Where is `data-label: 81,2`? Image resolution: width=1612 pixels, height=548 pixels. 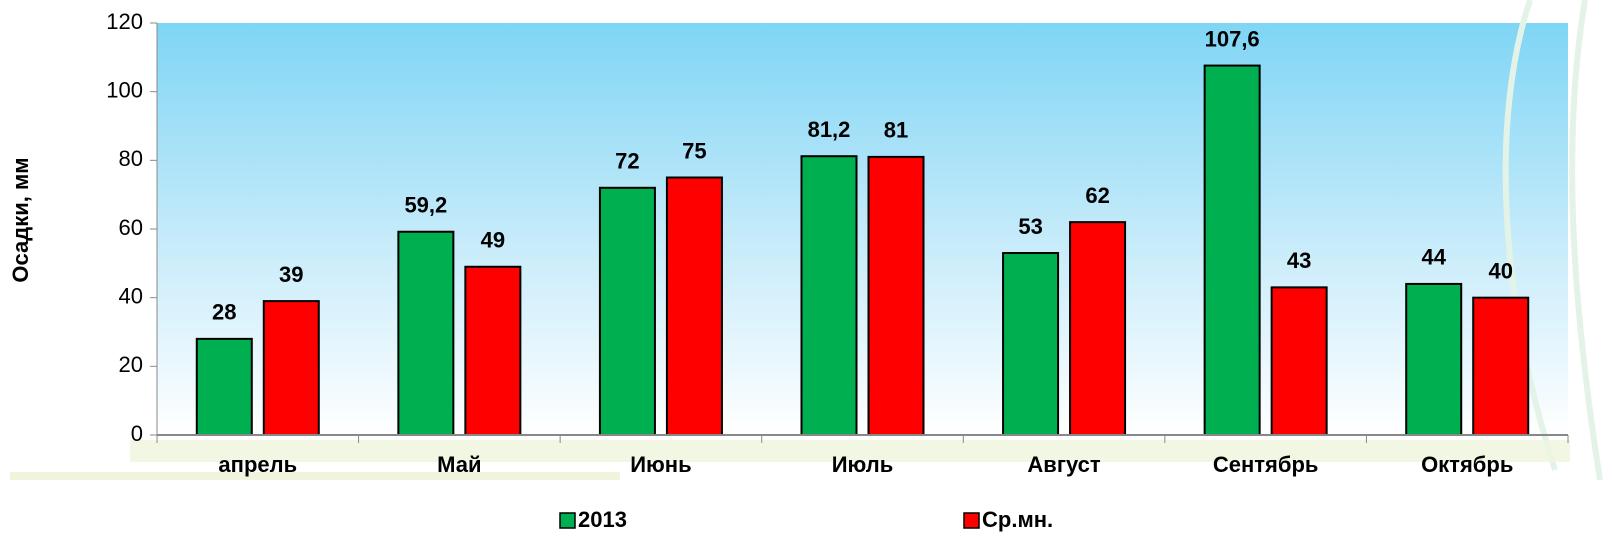
data-label: 81,2 is located at coordinates (829, 129).